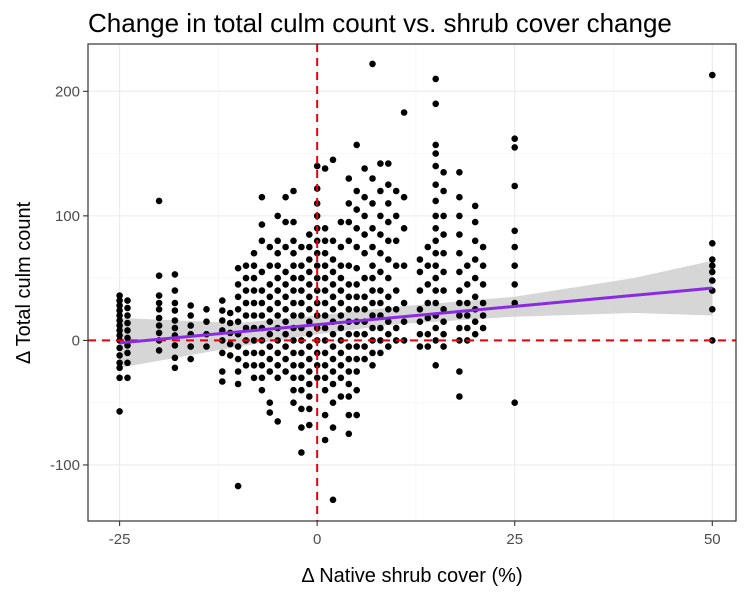 The width and height of the screenshot is (750, 600). What do you see at coordinates (712, 539) in the screenshot?
I see `x-tick-label: 50` at bounding box center [712, 539].